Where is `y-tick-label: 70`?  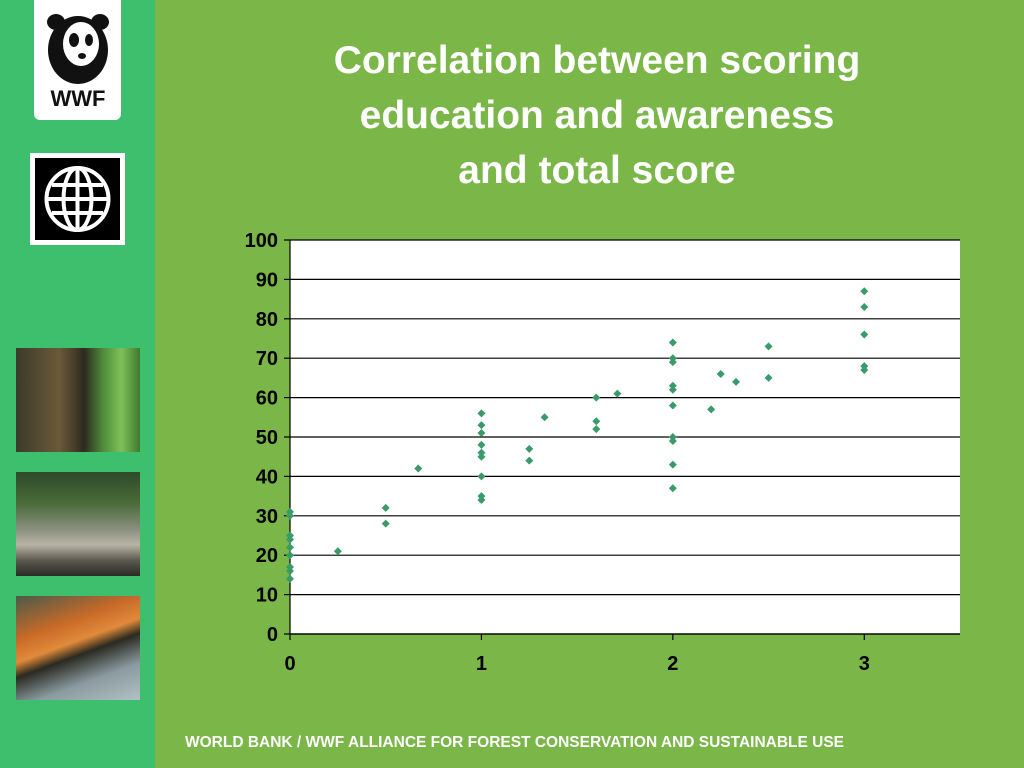
y-tick-label: 70 is located at coordinates (267, 359).